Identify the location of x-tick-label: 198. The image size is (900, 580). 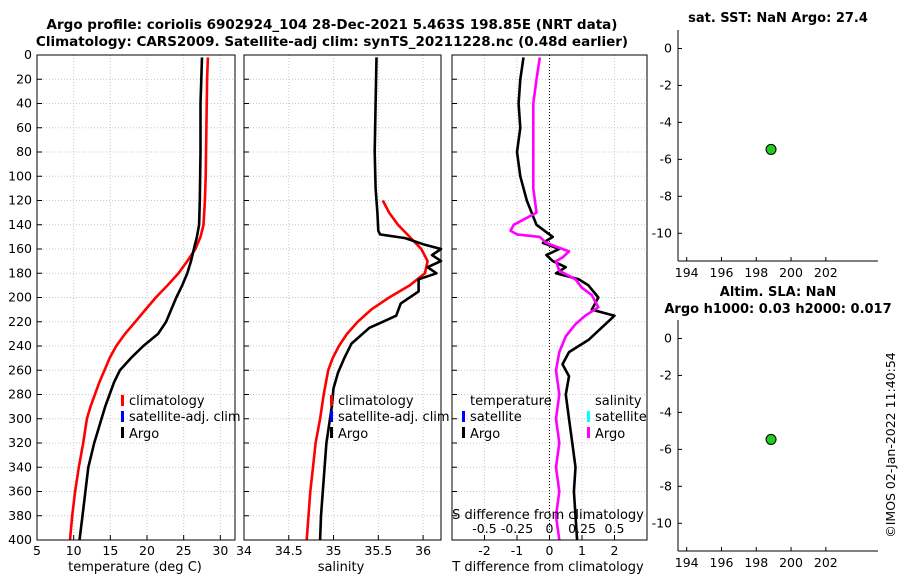
(756, 272).